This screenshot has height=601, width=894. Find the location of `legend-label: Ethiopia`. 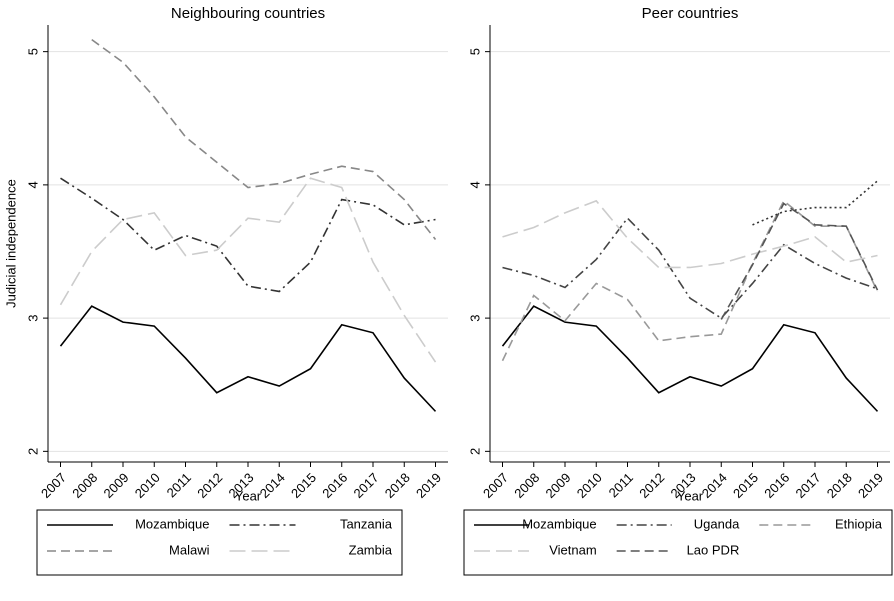

legend-label: Ethiopia is located at coordinates (859, 523).